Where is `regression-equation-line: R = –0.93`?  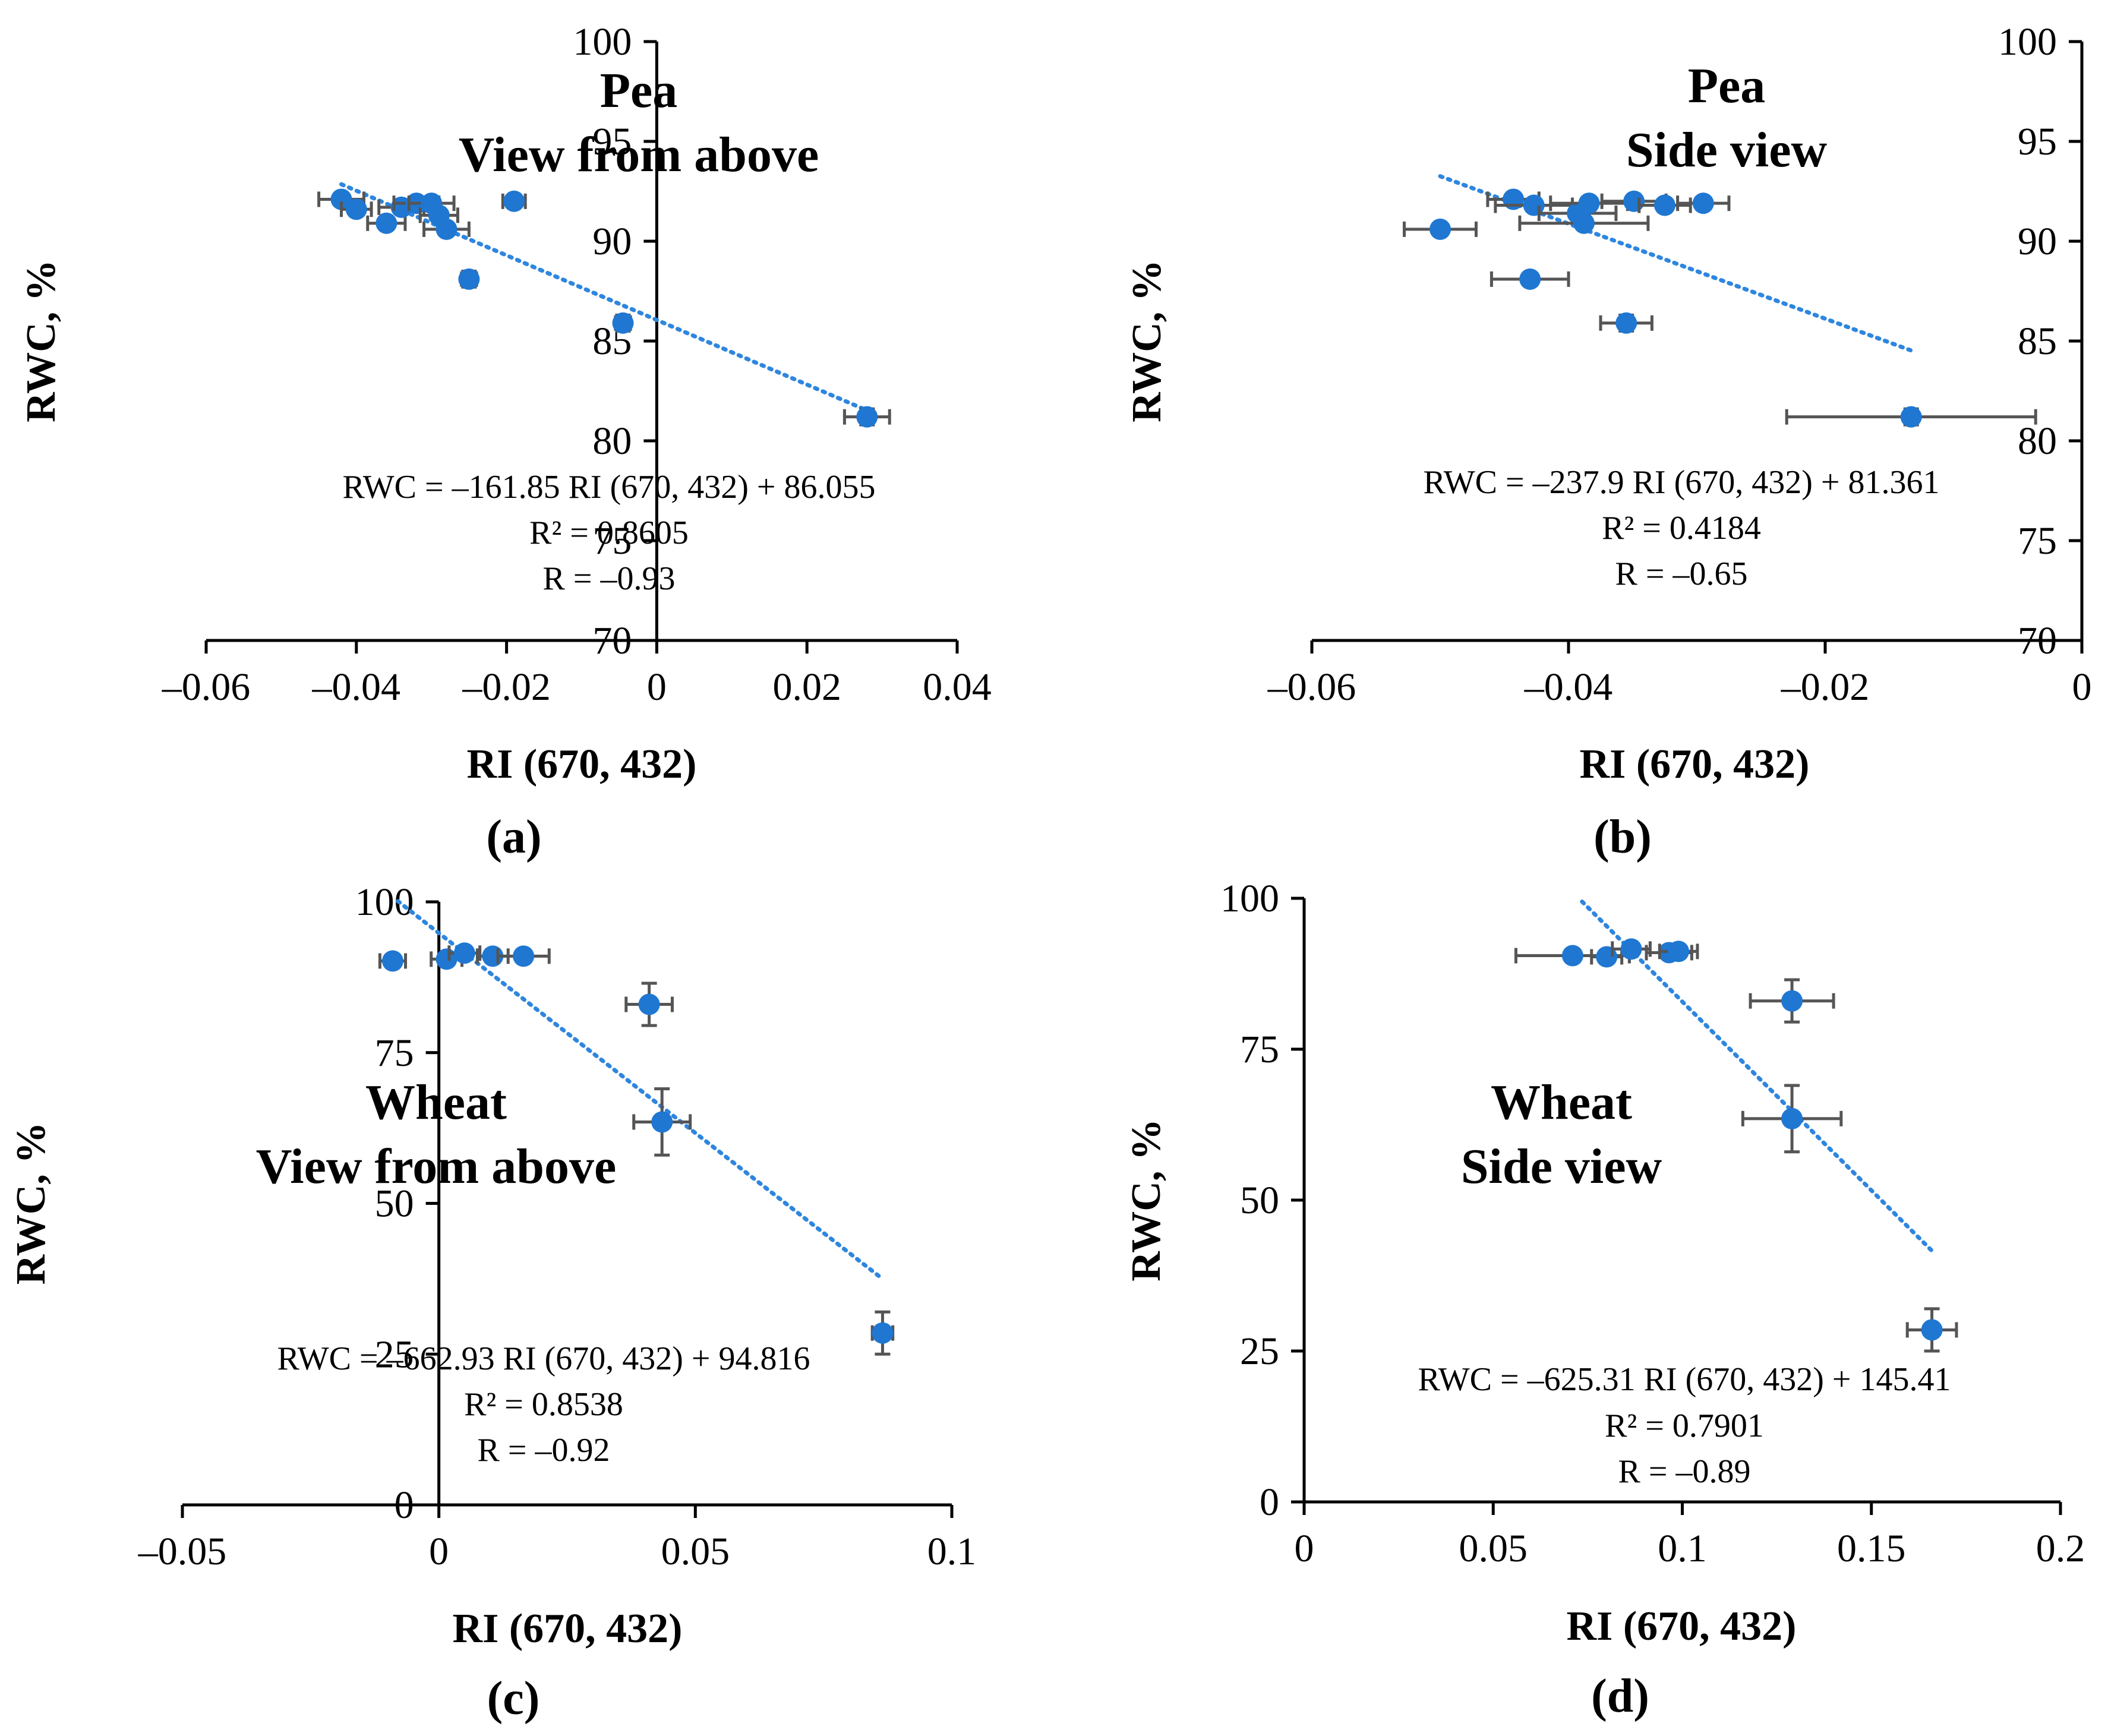 regression-equation-line: R = –0.93 is located at coordinates (609, 578).